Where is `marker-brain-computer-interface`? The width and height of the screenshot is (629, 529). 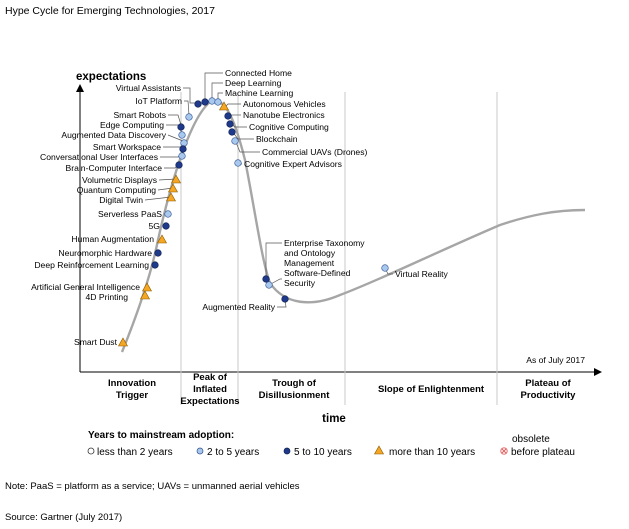 marker-brain-computer-interface is located at coordinates (179, 165).